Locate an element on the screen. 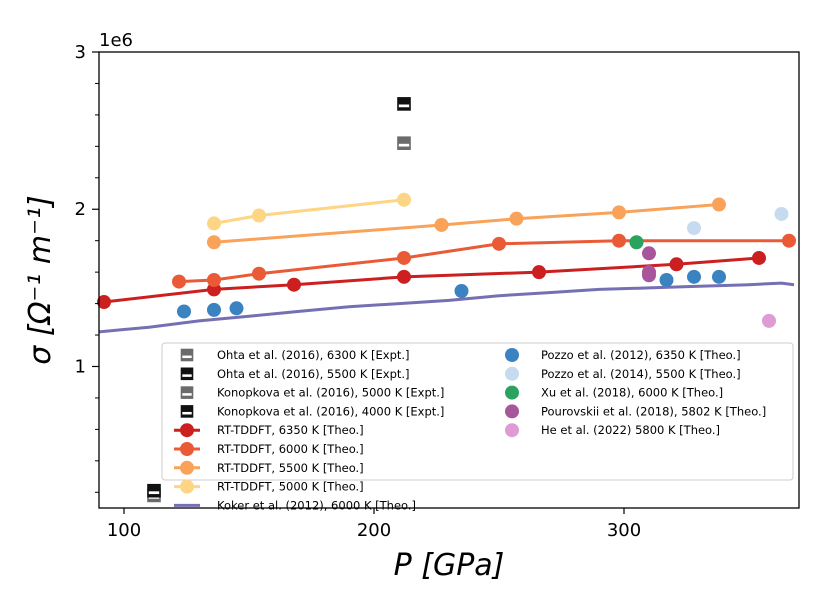 This screenshot has width=830, height=611. legend-item-10: Pozzo et al. (2012), 6350 K [Theo.] is located at coordinates (623, 355).